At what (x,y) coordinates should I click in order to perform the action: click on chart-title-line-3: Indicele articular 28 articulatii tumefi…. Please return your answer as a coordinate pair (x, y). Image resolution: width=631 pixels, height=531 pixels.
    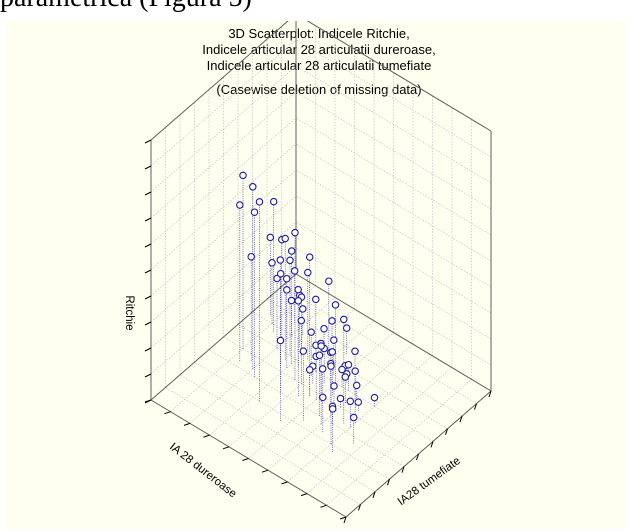
    Looking at the image, I should click on (319, 65).